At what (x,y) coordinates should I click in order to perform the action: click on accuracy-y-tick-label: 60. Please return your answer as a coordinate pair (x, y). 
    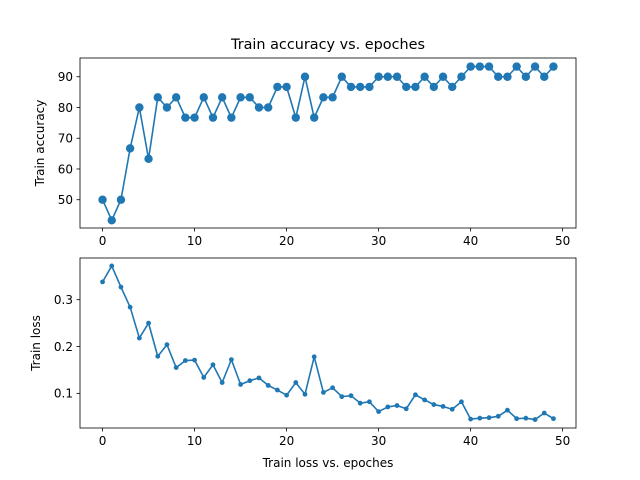
    Looking at the image, I should click on (65, 169).